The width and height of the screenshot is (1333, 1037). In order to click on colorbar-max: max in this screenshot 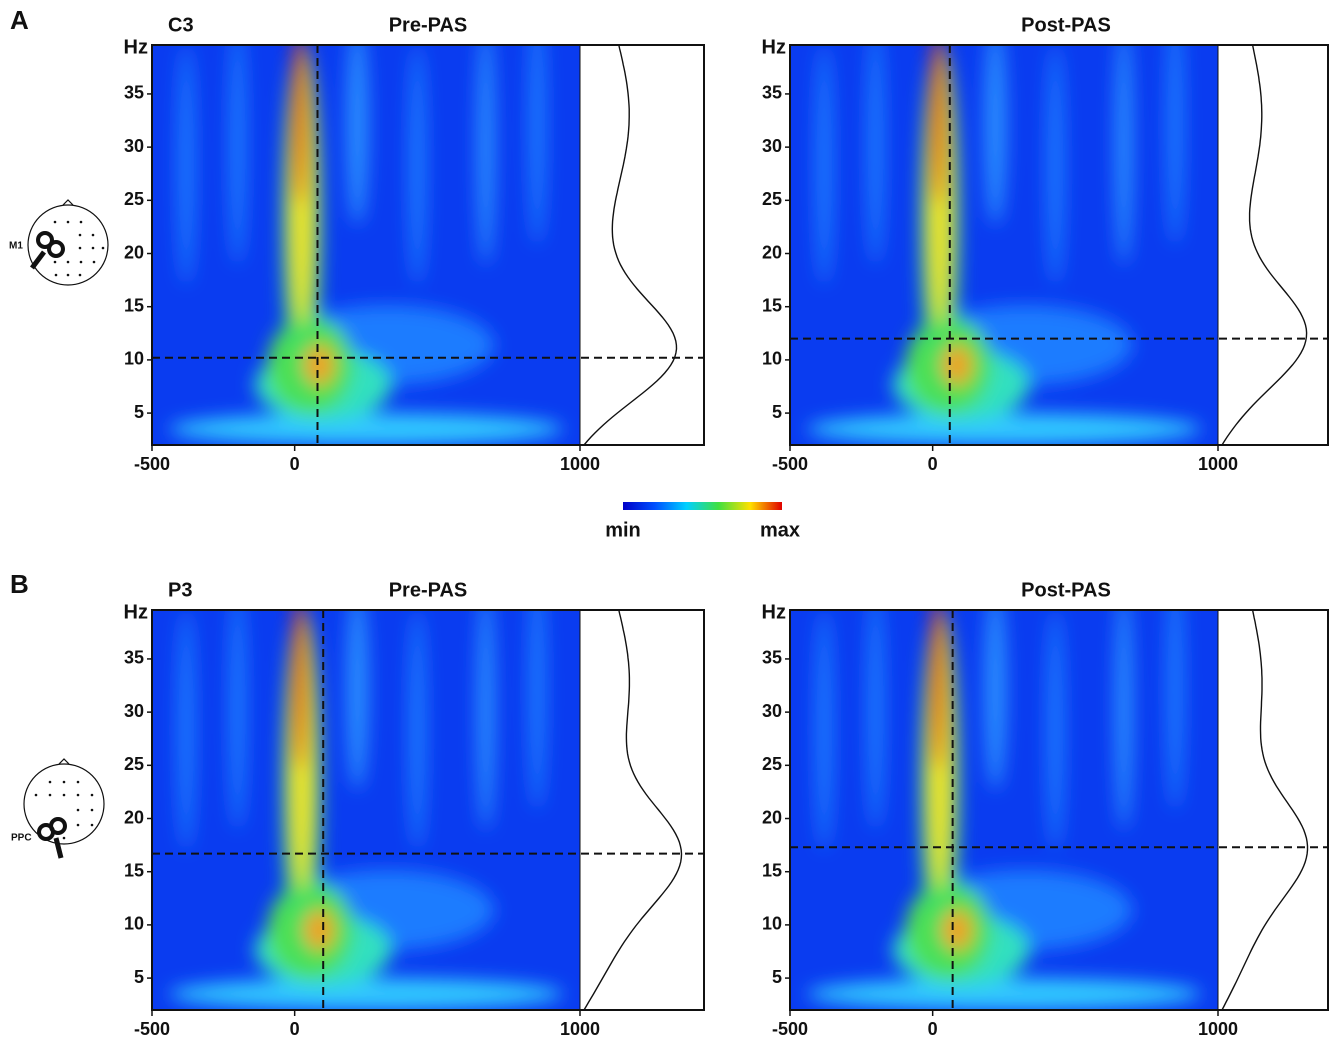, I will do `click(780, 530)`.